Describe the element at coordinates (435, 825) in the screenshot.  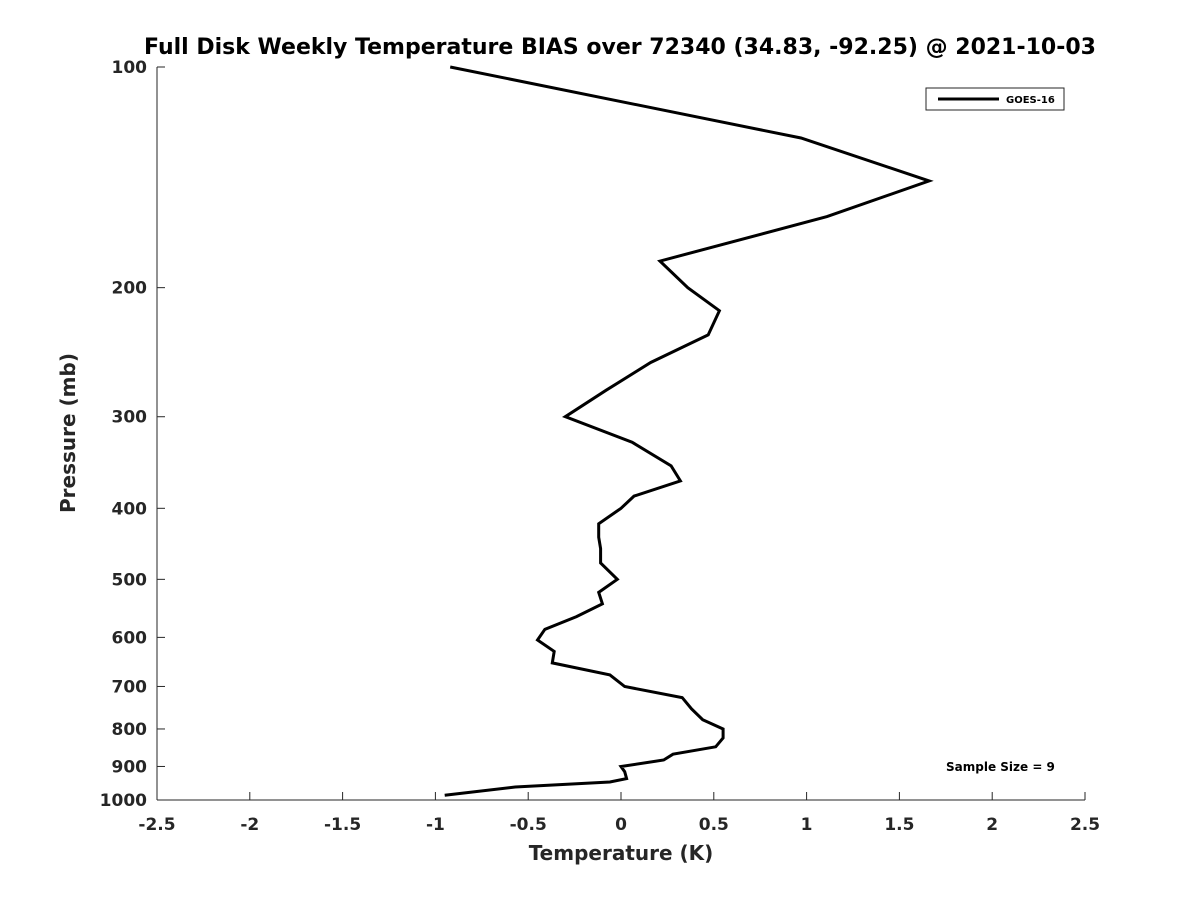
I see `x-tick-label: -1` at that location.